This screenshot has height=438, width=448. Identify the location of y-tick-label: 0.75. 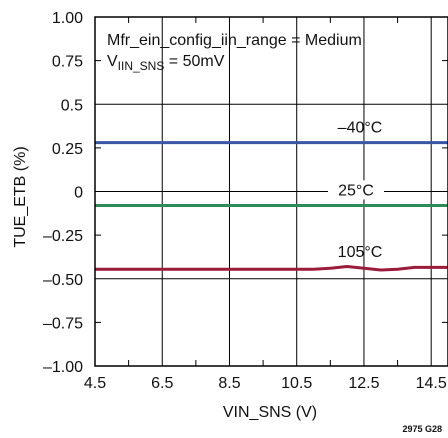
(67, 62).